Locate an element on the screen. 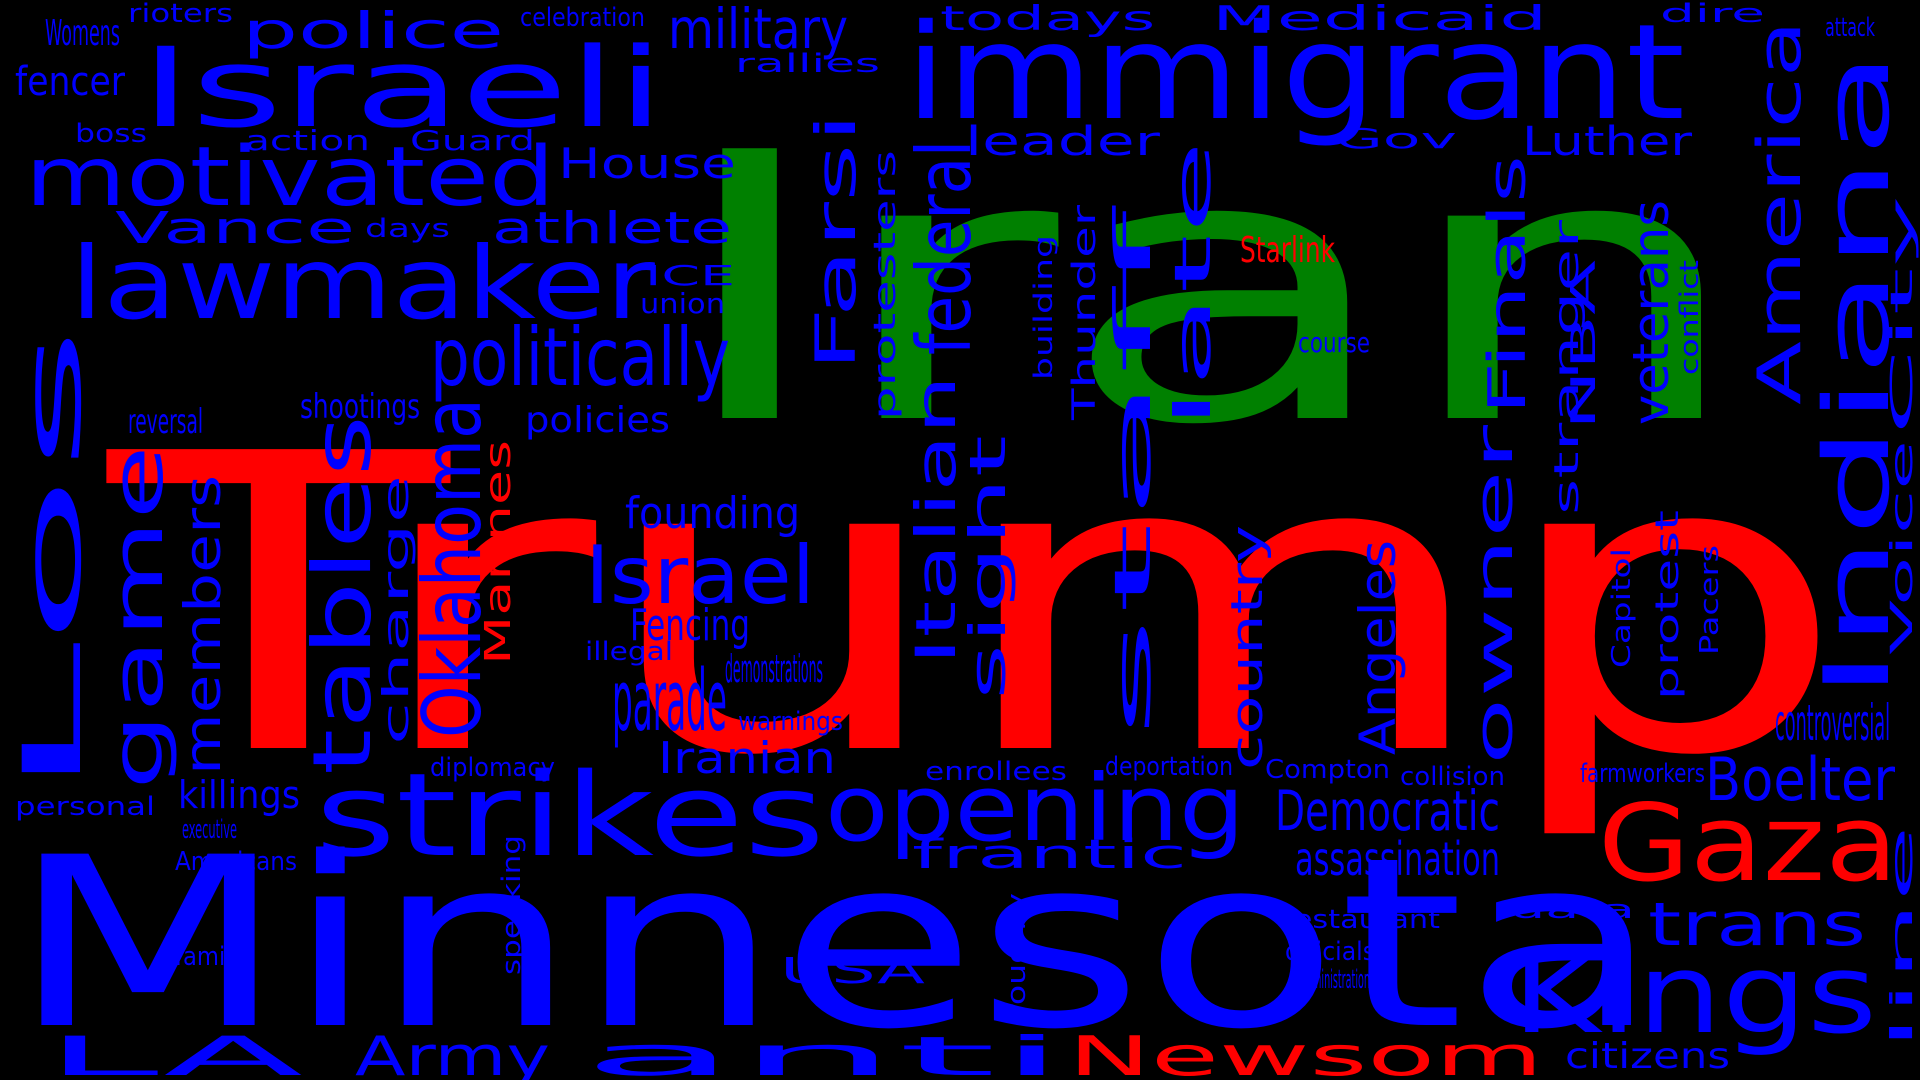 The height and width of the screenshot is (1080, 1920). word-guard: shootings is located at coordinates (360, 407).